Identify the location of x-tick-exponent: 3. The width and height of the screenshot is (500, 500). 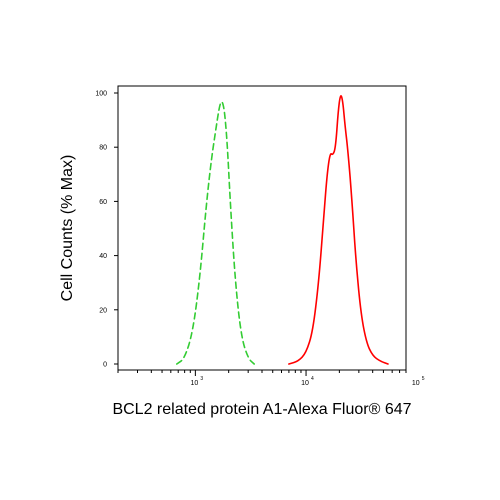
(201, 379).